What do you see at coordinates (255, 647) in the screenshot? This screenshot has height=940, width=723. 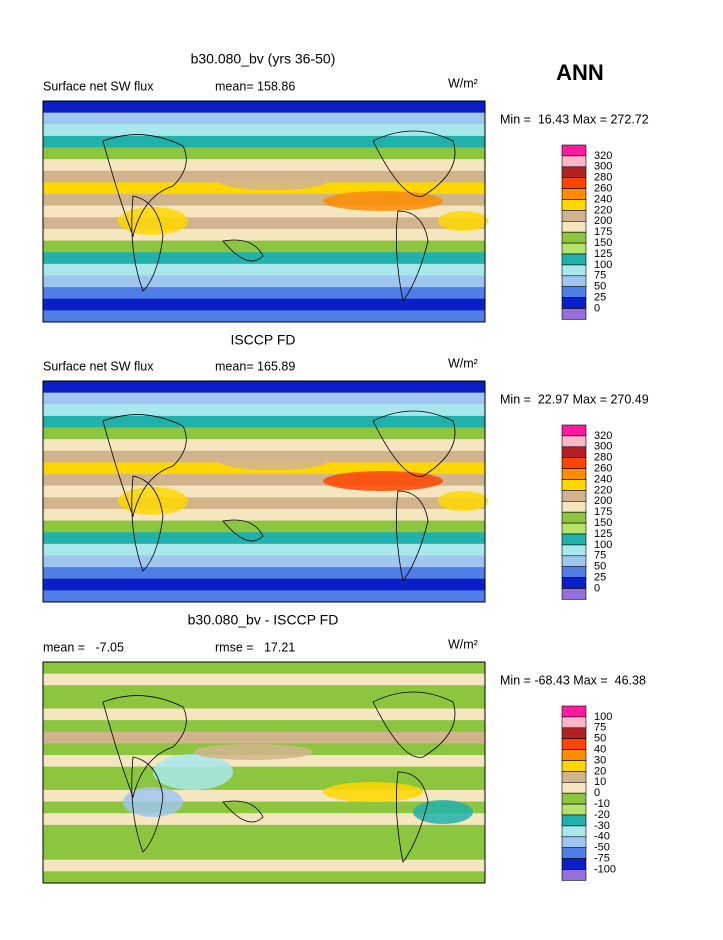 I see `panel-stat-label: rmse = 17.21` at bounding box center [255, 647].